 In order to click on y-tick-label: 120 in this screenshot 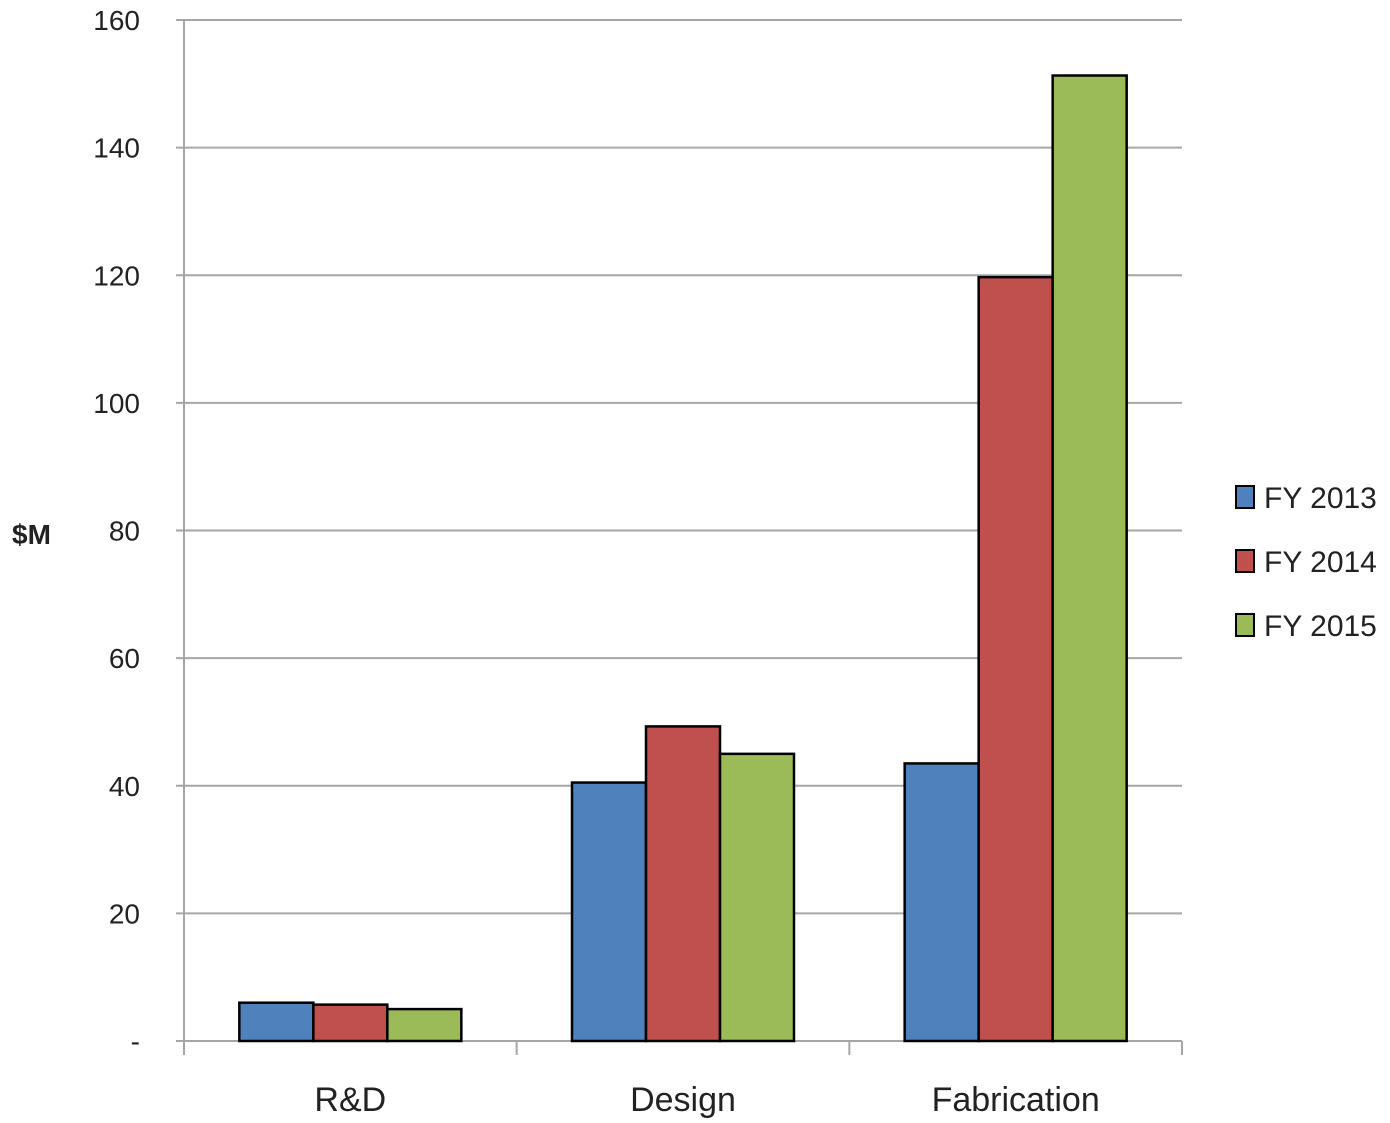, I will do `click(116, 275)`.